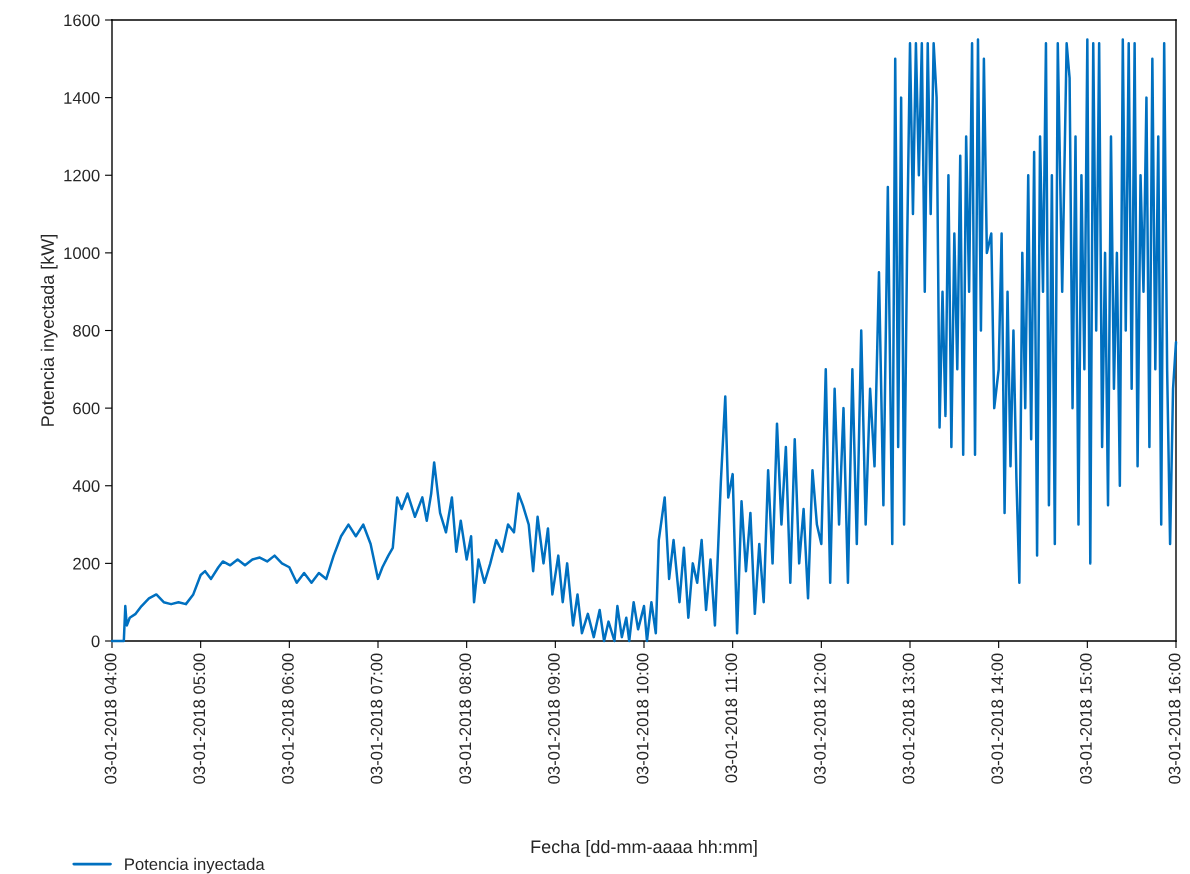 This screenshot has height=874, width=1190. I want to click on y-tick-label: 1400, so click(82, 98).